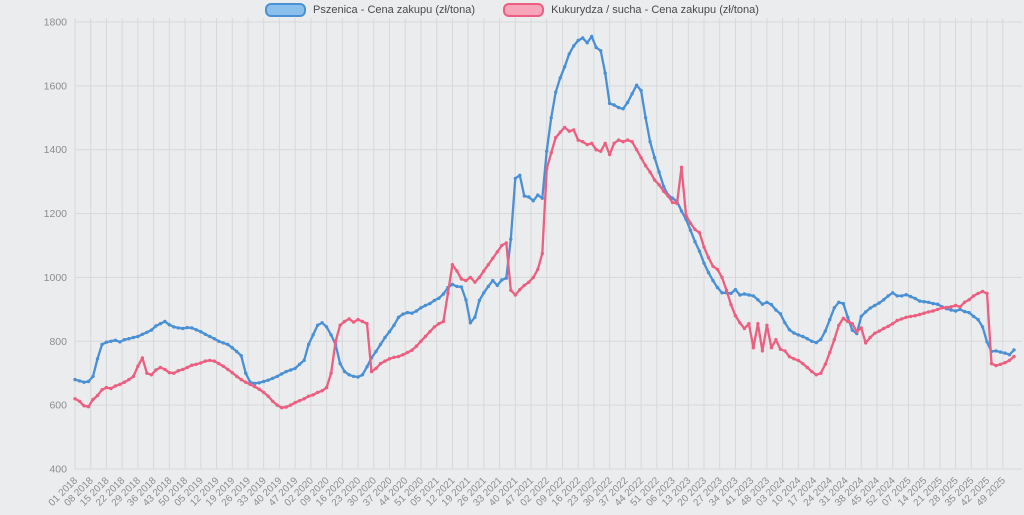 The image size is (1024, 515). What do you see at coordinates (370, 10) in the screenshot?
I see `legend-item-wheat: Pszenica - Cena zakupu (zł/tona)` at bounding box center [370, 10].